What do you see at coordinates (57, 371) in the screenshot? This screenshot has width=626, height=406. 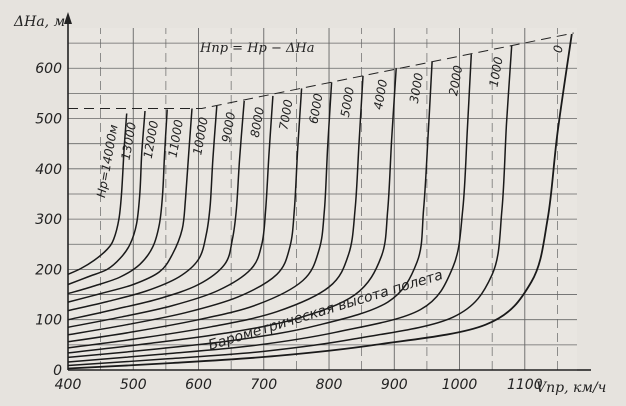 I see `y-tick-label: 0` at bounding box center [57, 371].